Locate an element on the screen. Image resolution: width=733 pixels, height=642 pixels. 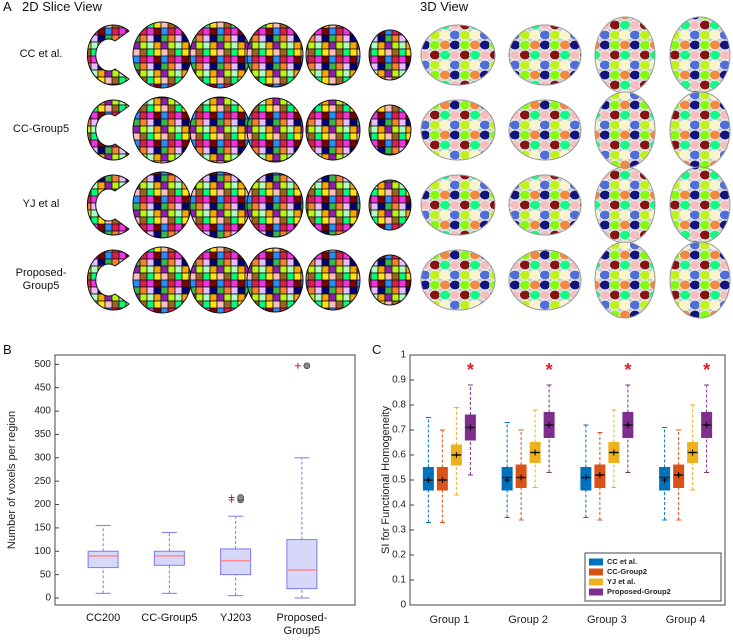
y-tick-label: 250 is located at coordinates (42, 481).